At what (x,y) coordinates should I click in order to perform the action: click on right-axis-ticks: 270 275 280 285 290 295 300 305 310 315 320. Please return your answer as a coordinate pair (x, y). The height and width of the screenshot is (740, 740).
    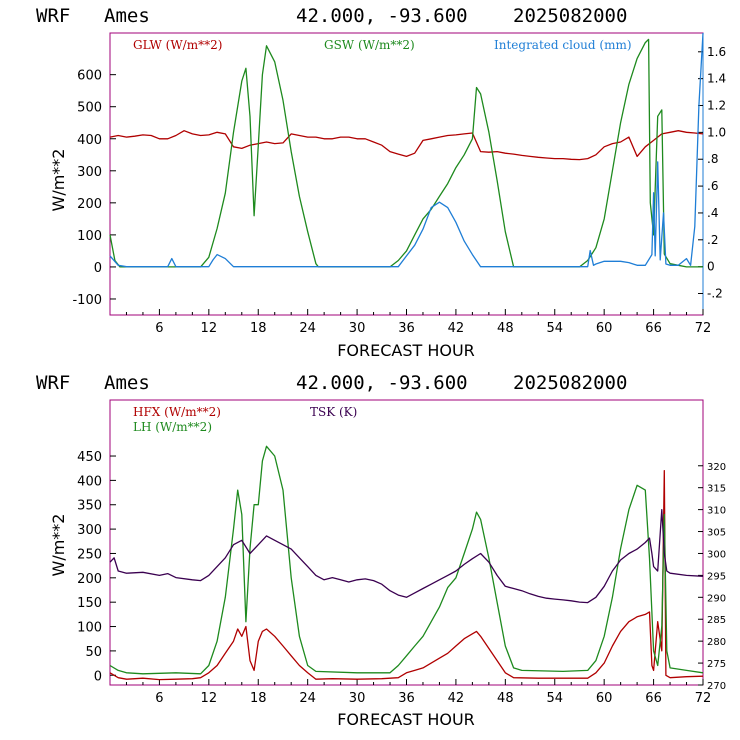
    Looking at the image, I should click on (712, 577).